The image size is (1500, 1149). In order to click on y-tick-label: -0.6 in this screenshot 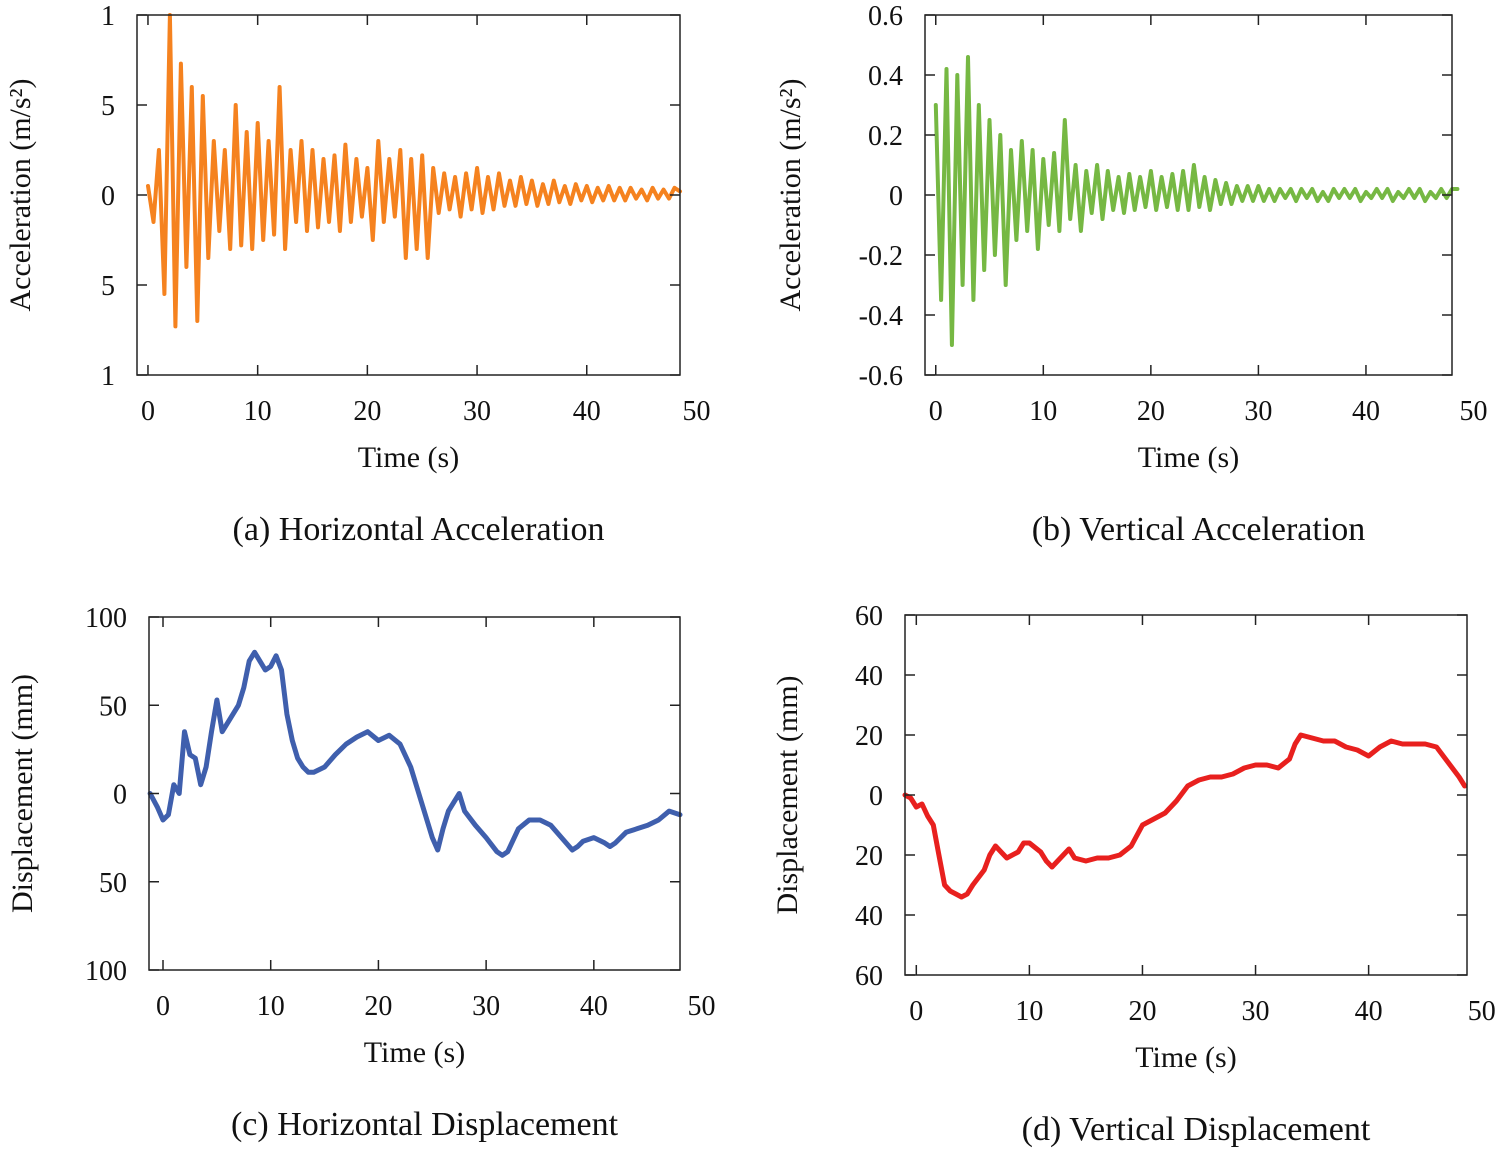, I will do `click(881, 376)`.